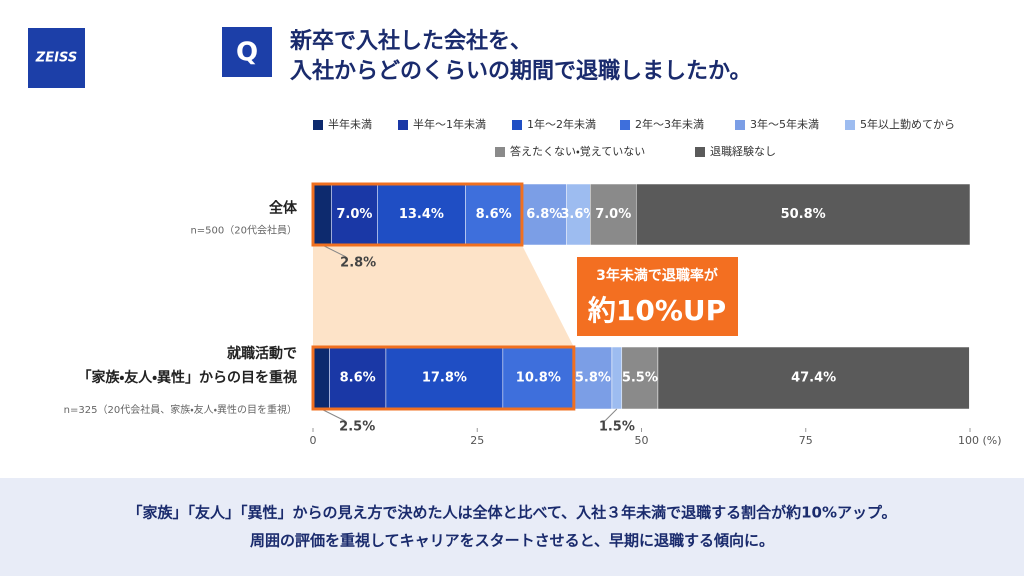  What do you see at coordinates (358, 263) in the screenshot?
I see `data-label: 2.8%` at bounding box center [358, 263].